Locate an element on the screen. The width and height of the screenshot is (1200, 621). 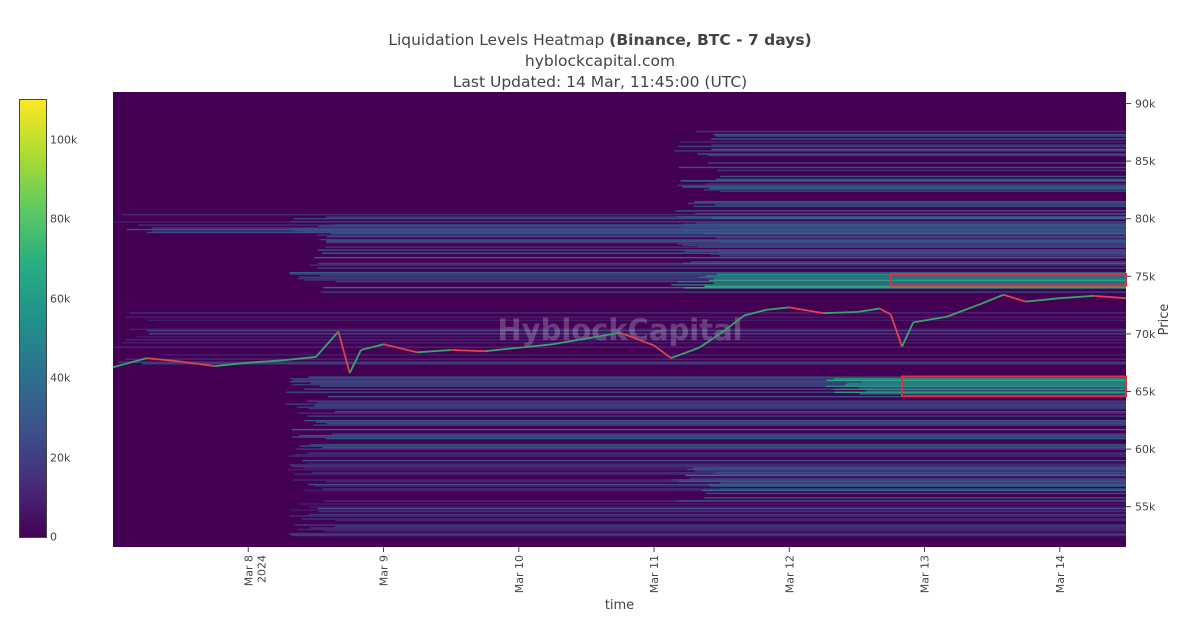
colorbar-tick-label: 60k is located at coordinates (60, 299).